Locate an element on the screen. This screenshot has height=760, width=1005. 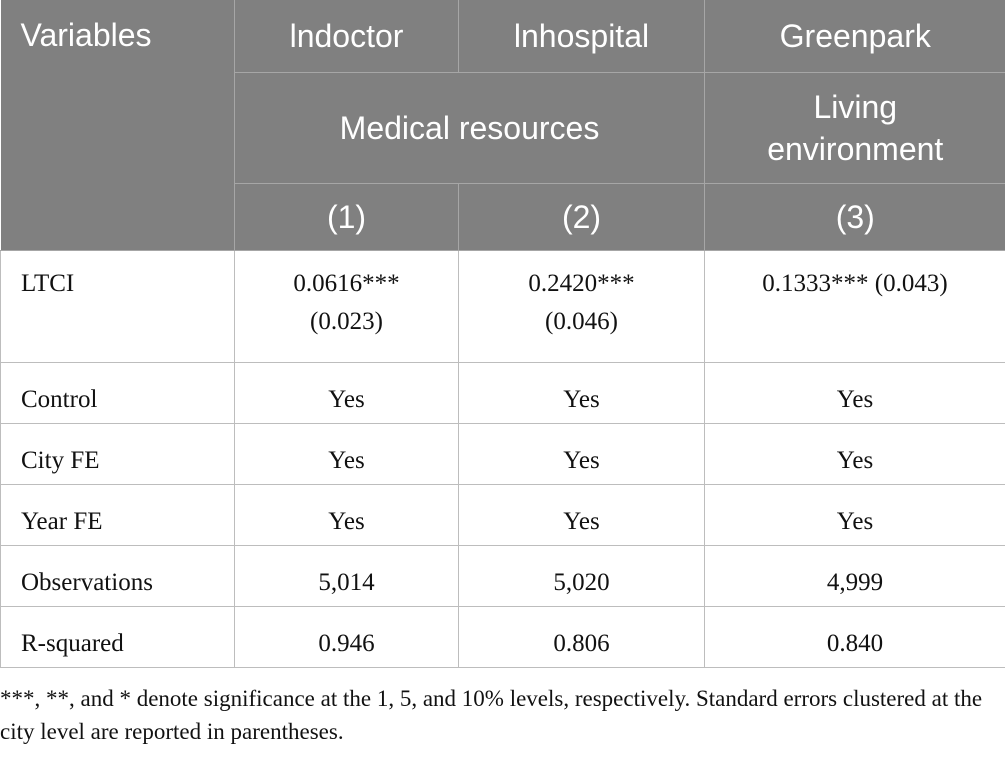
header-row: Medical resources Living environment is located at coordinates (503, 128).